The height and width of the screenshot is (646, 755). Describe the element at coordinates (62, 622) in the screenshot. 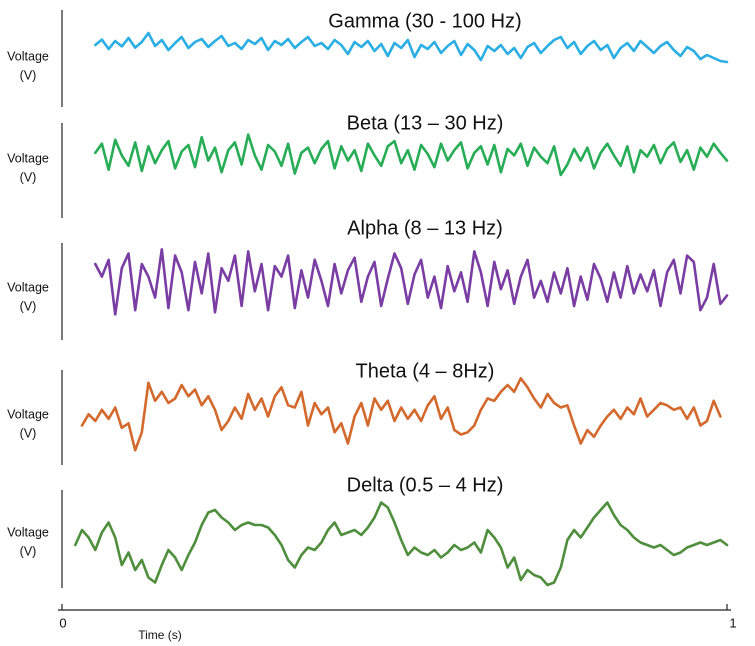

I see `x-tick-label: 0` at that location.